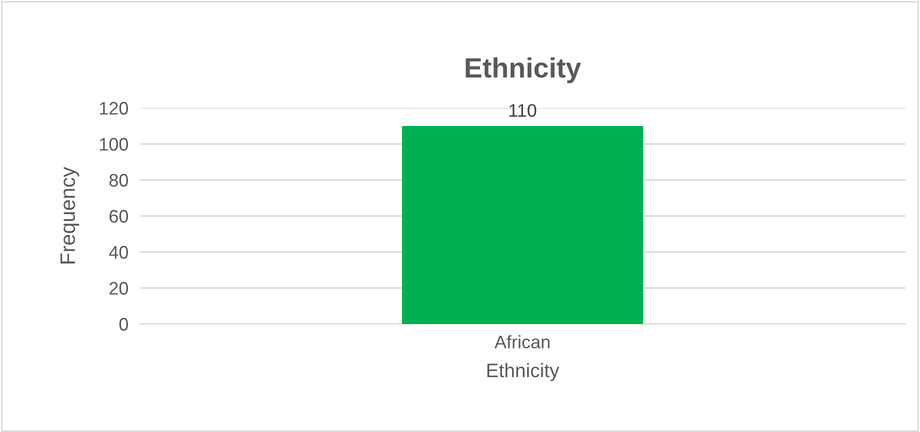 The image size is (920, 432). Describe the element at coordinates (524, 70) in the screenshot. I see `chart-title: Ethnicity` at that location.